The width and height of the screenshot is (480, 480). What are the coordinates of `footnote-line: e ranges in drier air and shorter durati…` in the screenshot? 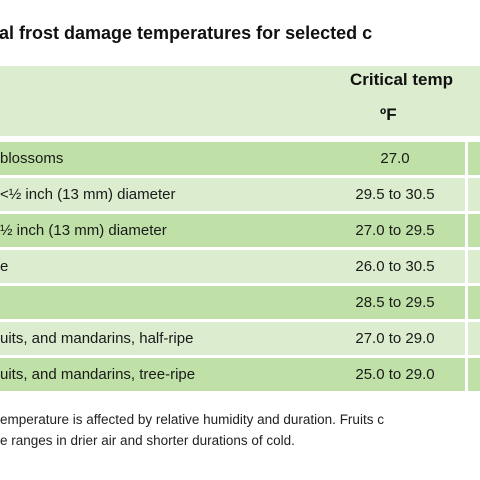 It's located at (147, 440).